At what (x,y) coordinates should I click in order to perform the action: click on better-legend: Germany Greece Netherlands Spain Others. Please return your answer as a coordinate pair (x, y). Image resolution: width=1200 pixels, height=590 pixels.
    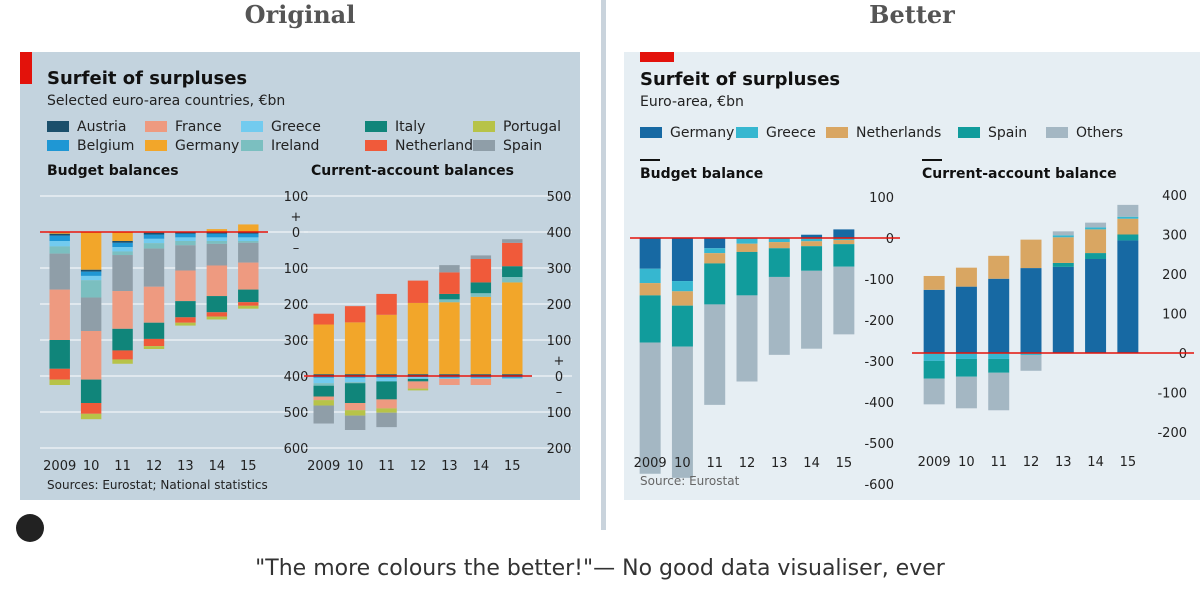
    Looking at the image, I should click on (910, 135).